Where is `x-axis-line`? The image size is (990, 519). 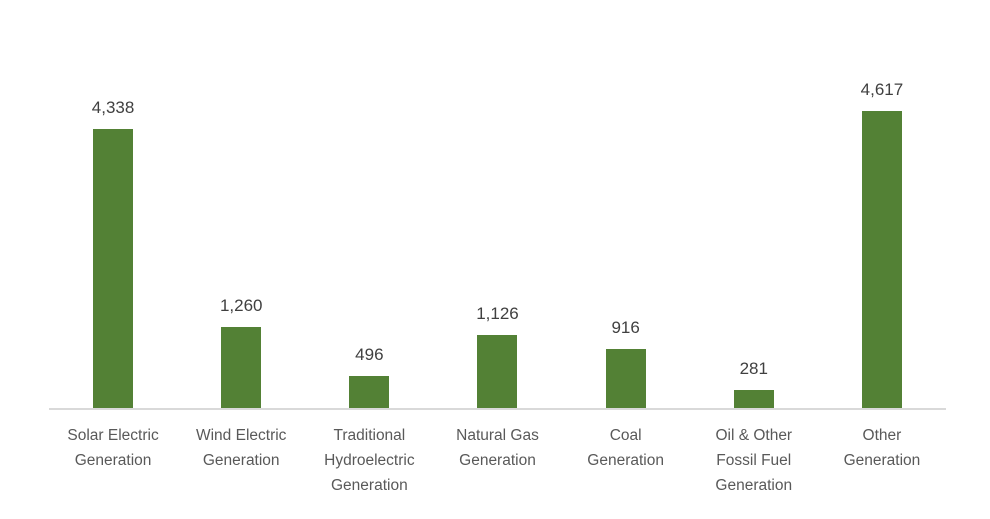 x-axis-line is located at coordinates (497, 409).